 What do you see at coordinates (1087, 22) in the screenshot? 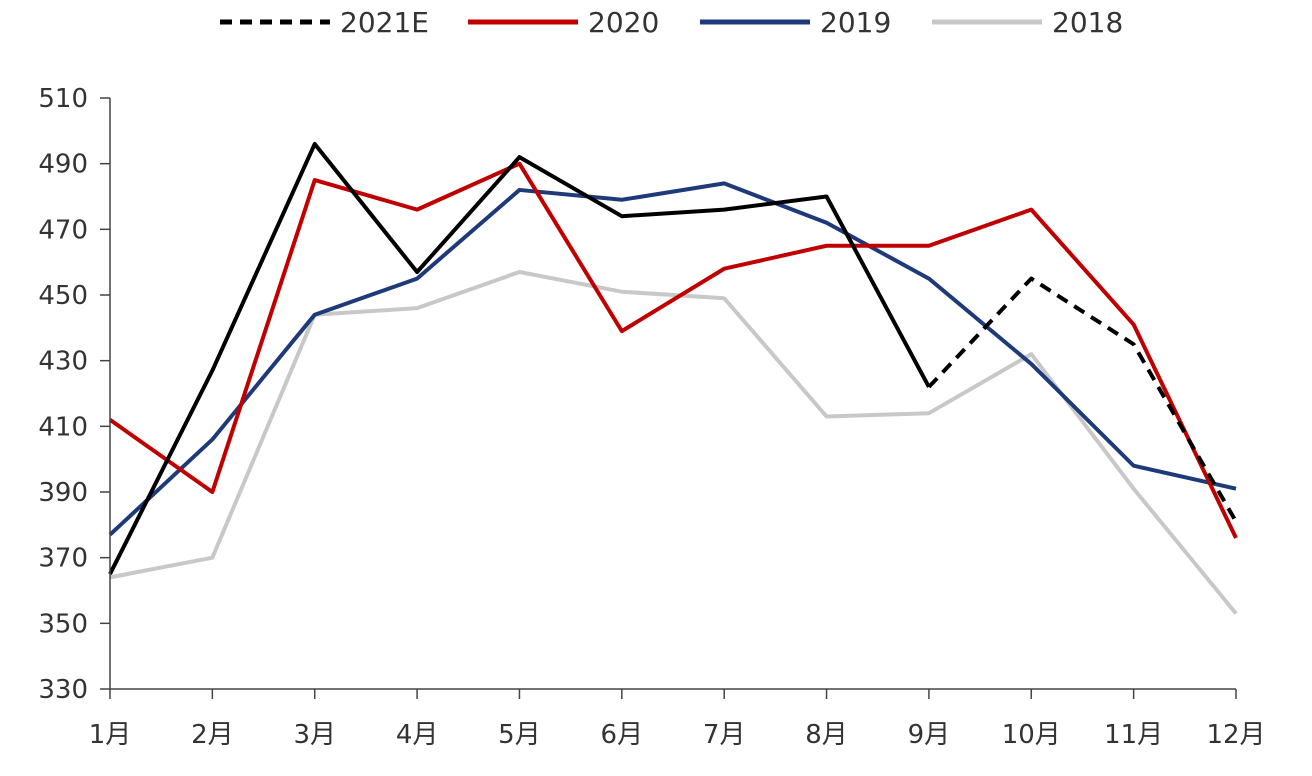
I see `legend-label: 2018` at bounding box center [1087, 22].